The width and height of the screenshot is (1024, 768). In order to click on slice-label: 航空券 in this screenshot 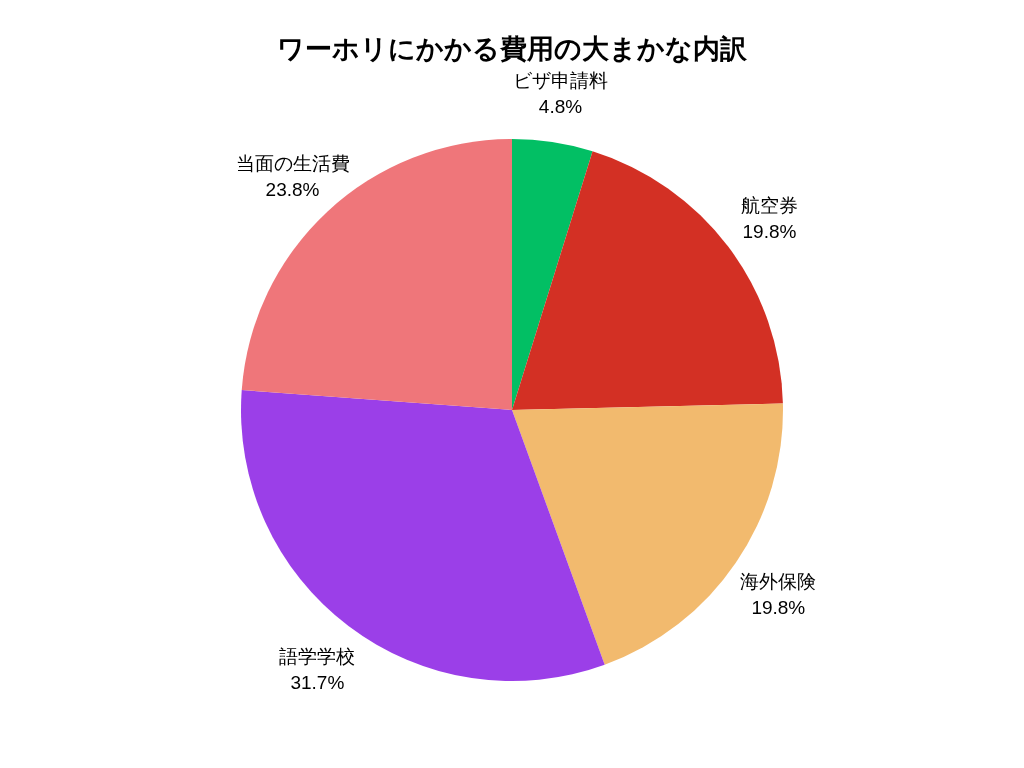, I will do `click(769, 205)`.